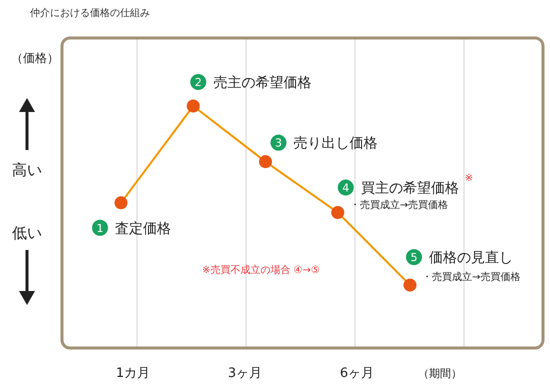 The width and height of the screenshot is (550, 387). Describe the element at coordinates (440, 373) in the screenshot. I see `text: （期間）` at that location.